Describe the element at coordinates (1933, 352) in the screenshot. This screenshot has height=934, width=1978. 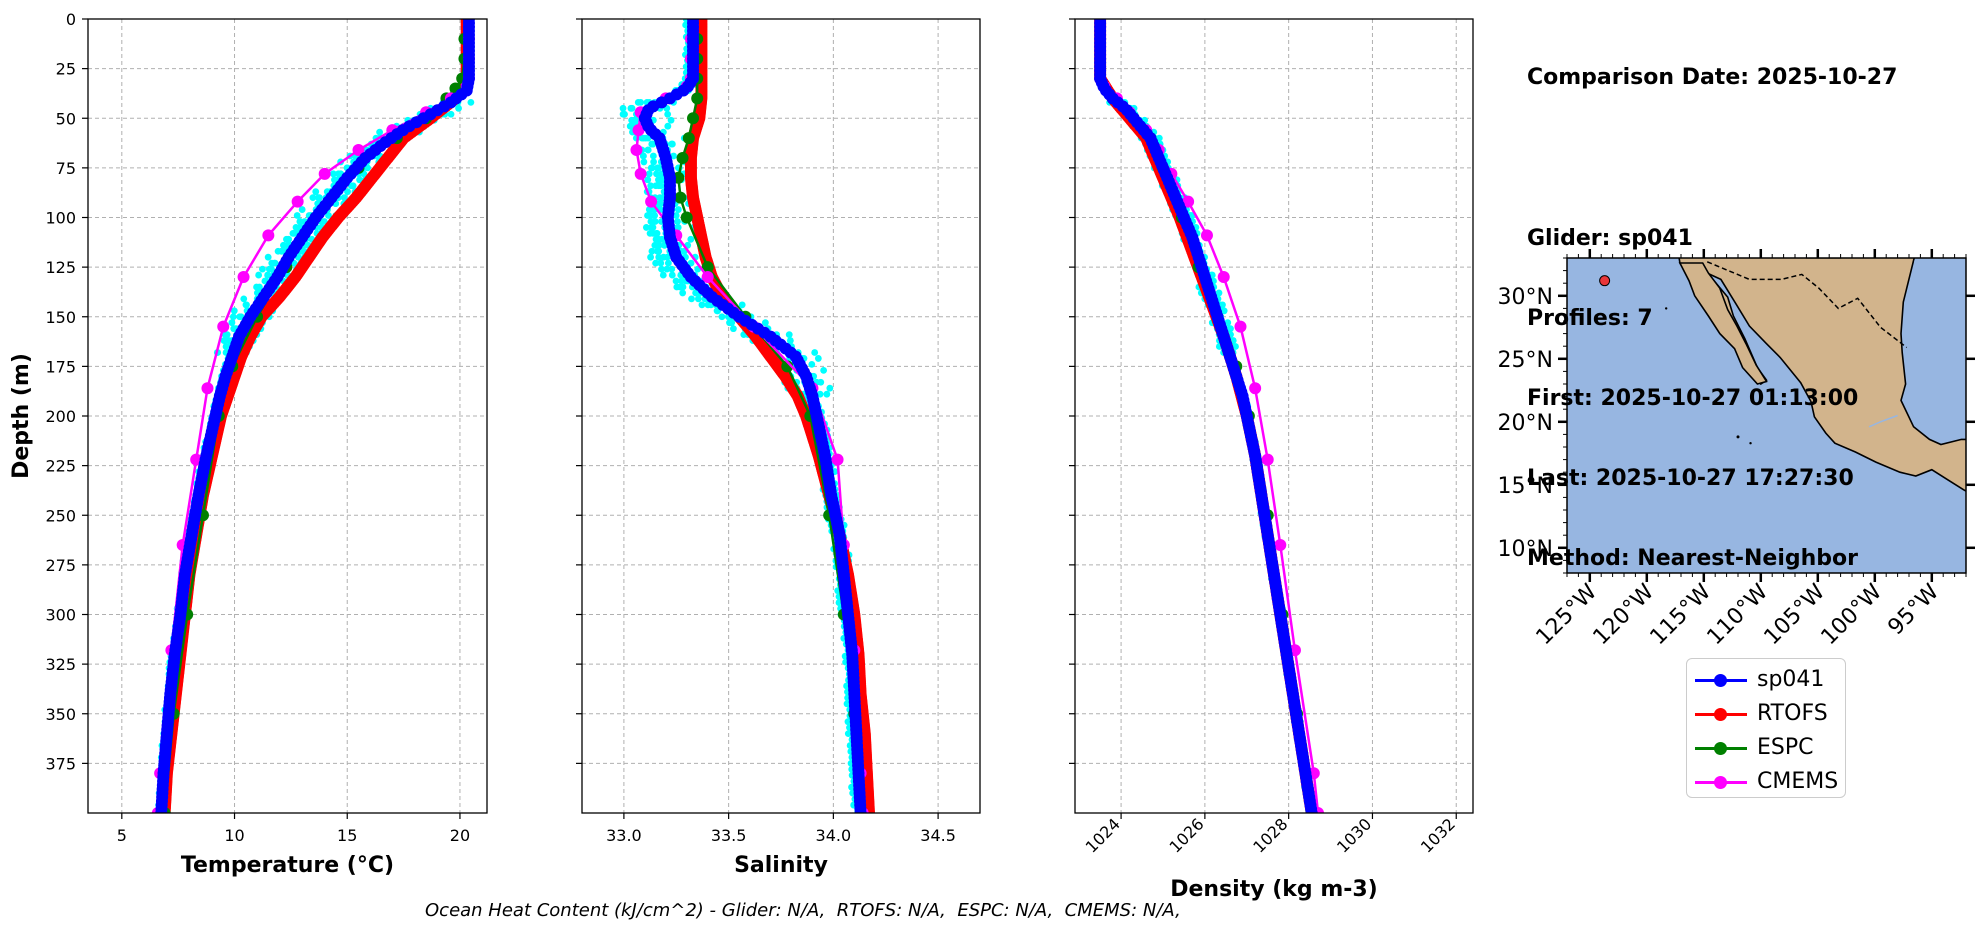
I see `gulf-of-mexico` at that location.